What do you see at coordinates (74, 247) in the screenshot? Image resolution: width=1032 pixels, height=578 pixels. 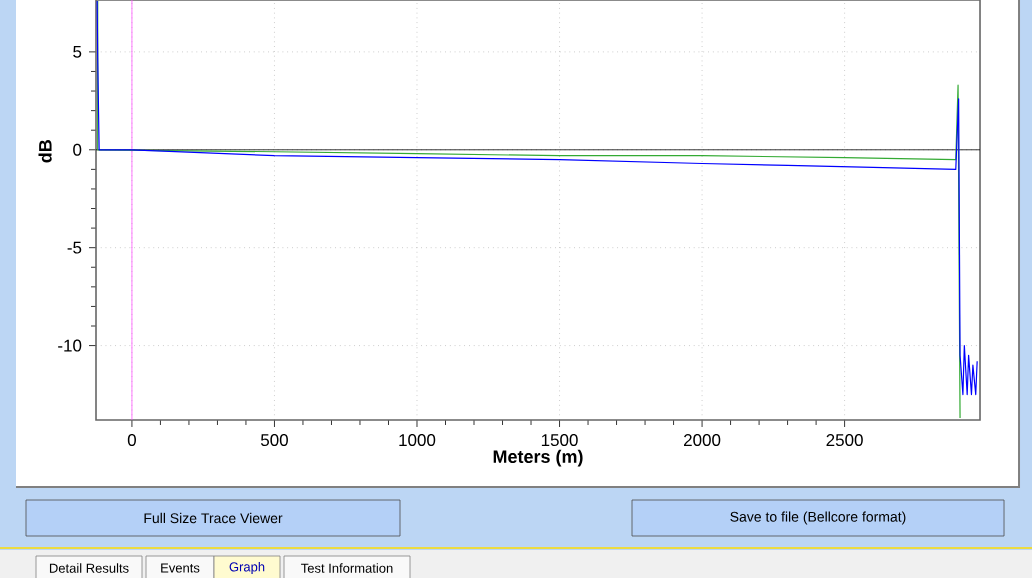 I see `y-tick-label: -5` at bounding box center [74, 247].